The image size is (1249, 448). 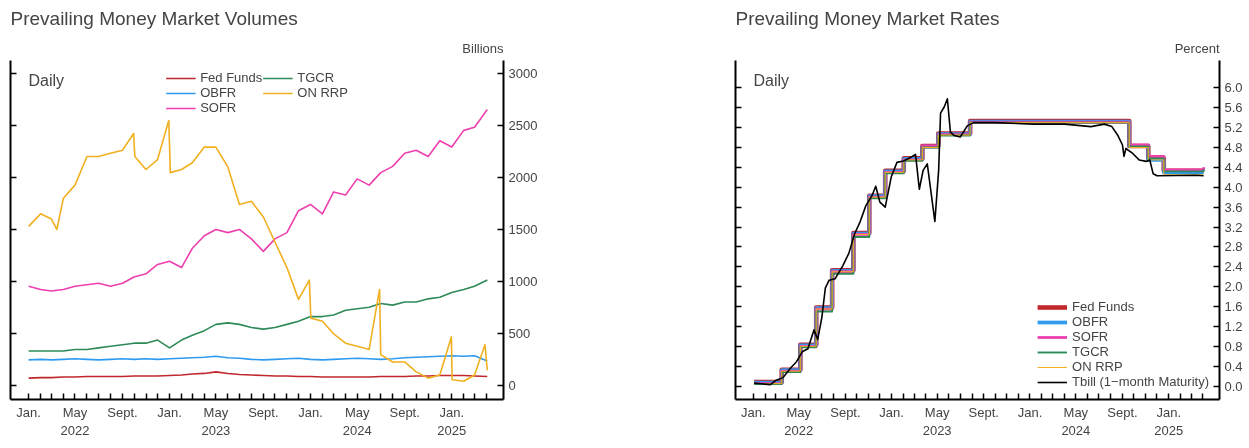 What do you see at coordinates (1233, 346) in the screenshot?
I see `y-tick-label: 0.8` at bounding box center [1233, 346].